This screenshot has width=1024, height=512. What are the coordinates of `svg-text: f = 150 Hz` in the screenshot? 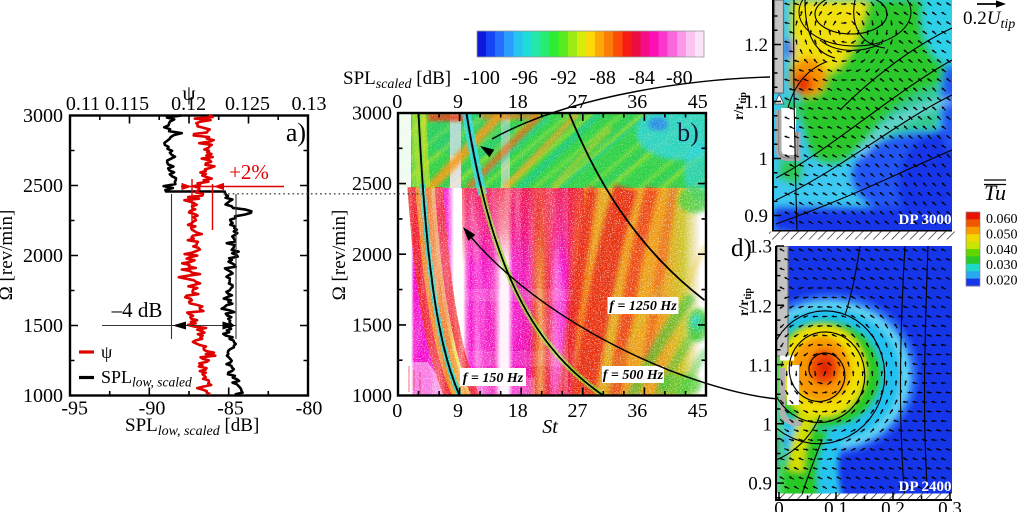 It's located at (493, 378).